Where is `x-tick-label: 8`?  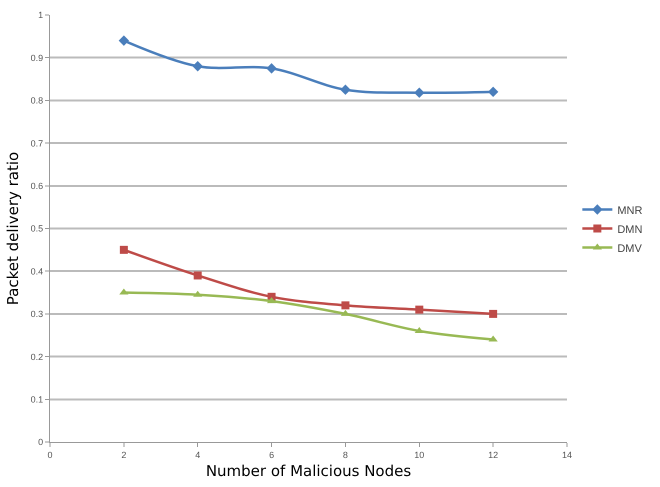
x-tick-label: 8 is located at coordinates (345, 455).